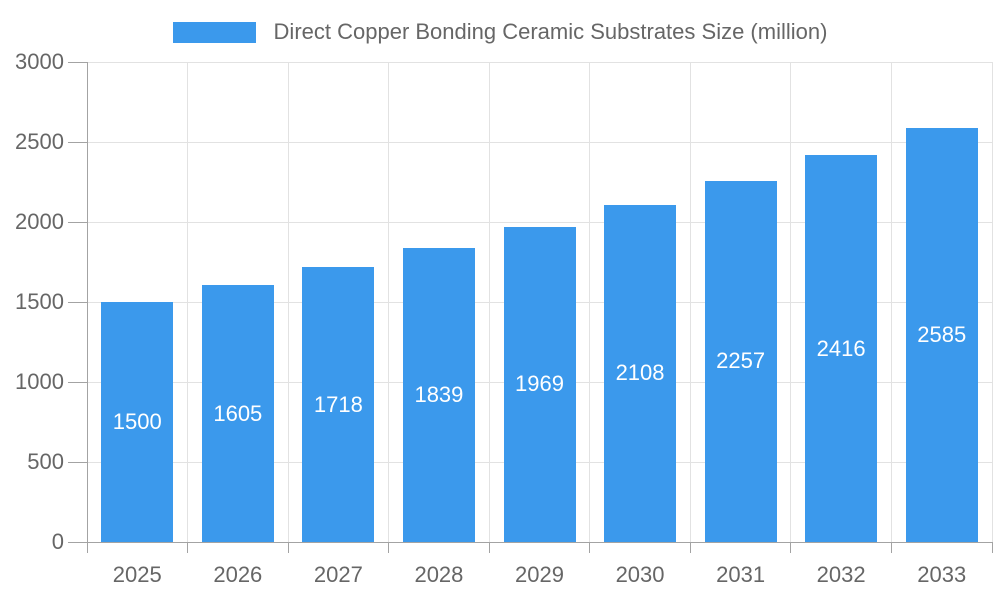 The height and width of the screenshot is (600, 1000). I want to click on x-tick-label: 2027, so click(338, 574).